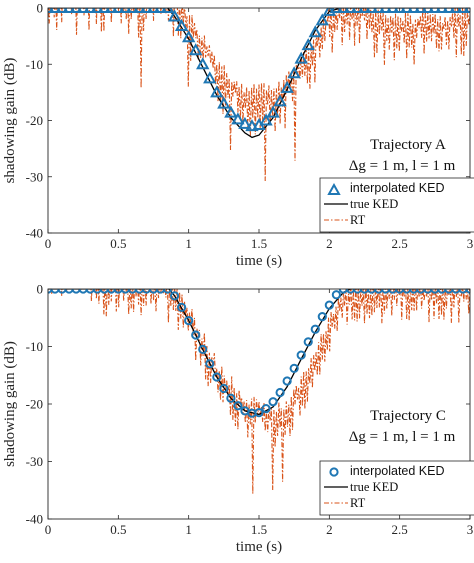  Describe the element at coordinates (259, 547) in the screenshot. I see `x-axis-label: time (s)` at that location.